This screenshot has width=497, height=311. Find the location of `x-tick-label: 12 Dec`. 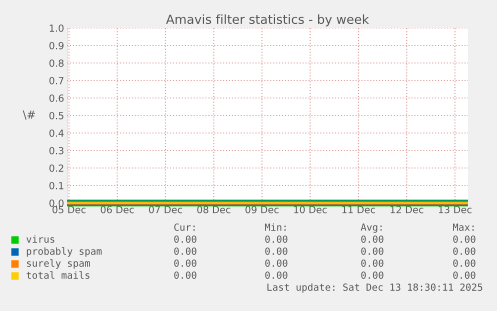

x-tick-label: 12 Dec is located at coordinates (407, 210).